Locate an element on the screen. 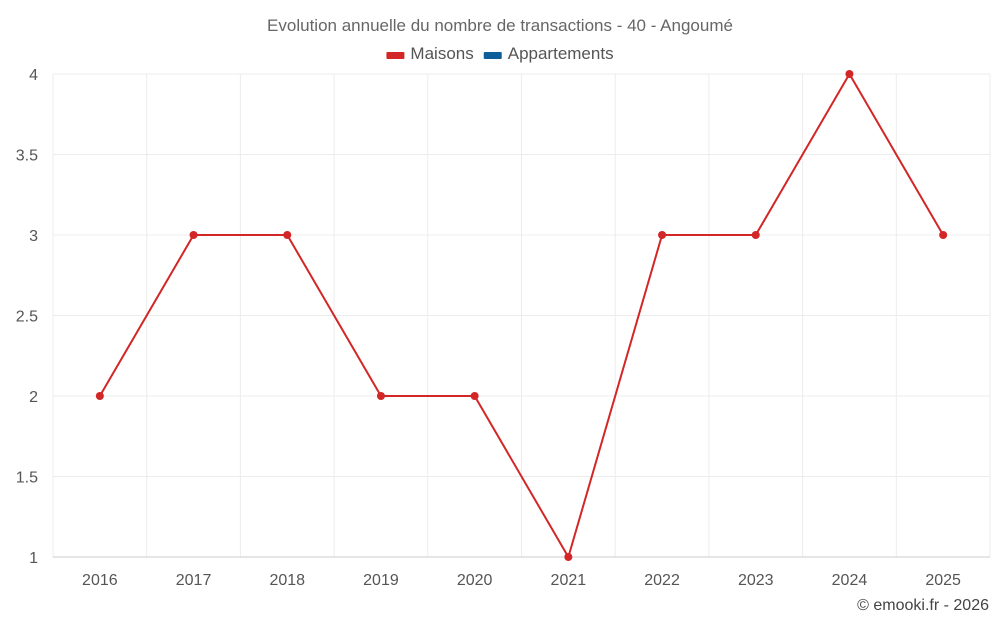 The image size is (1000, 625). x-tick-label: 2023 is located at coordinates (756, 580).